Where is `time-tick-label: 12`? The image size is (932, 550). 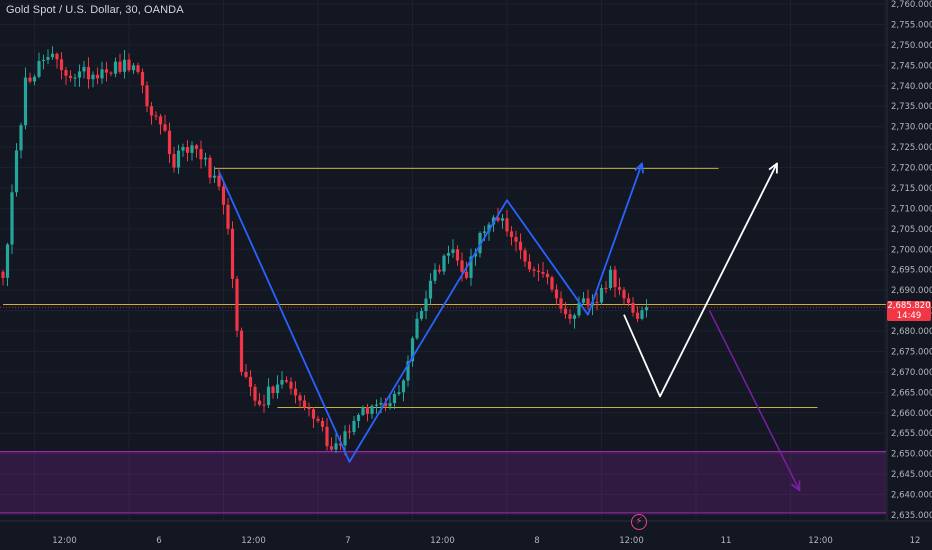 time-tick-label: 12 is located at coordinates (915, 541).